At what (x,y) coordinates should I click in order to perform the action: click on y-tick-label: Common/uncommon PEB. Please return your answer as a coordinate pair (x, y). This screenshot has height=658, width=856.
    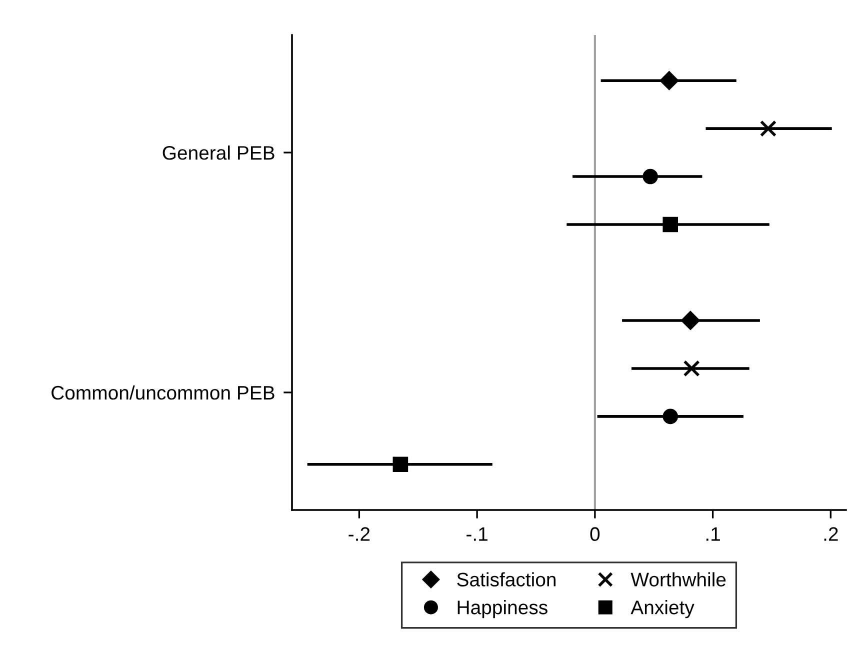
    Looking at the image, I should click on (163, 392).